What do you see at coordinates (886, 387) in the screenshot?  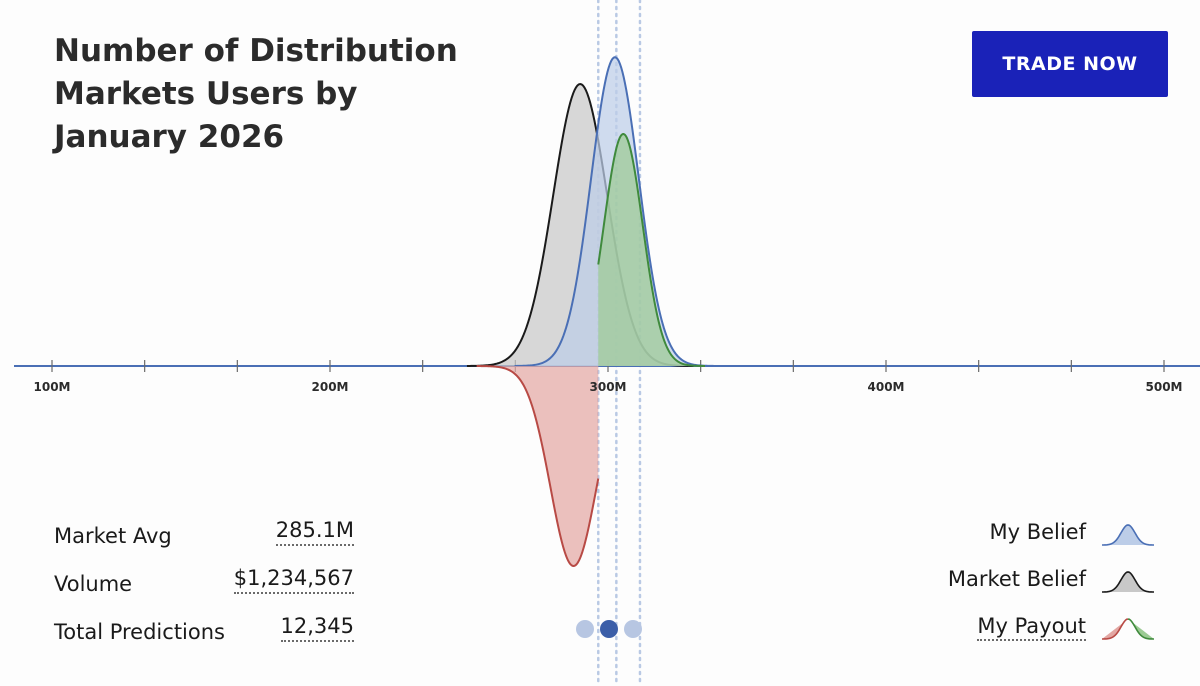 I see `x-tick-label: 400M` at bounding box center [886, 387].